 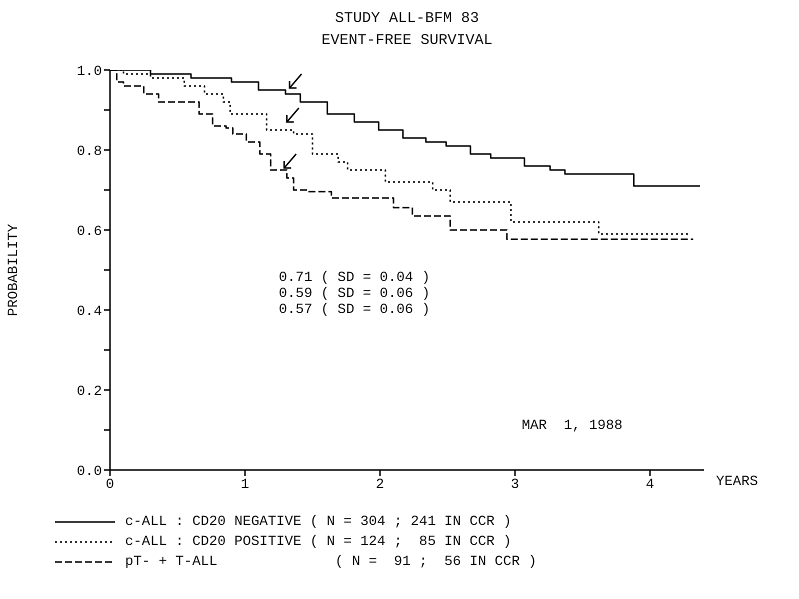 I want to click on legend-label: pT- + T-ALL ( N = 91 ; 56 IN CCR ), so click(x=331, y=562).